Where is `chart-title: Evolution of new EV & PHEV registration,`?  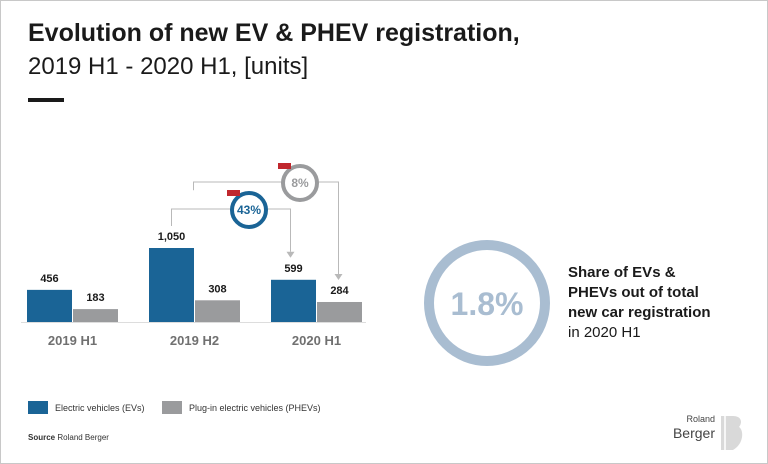 chart-title: Evolution of new EV & PHEV registration, is located at coordinates (274, 33).